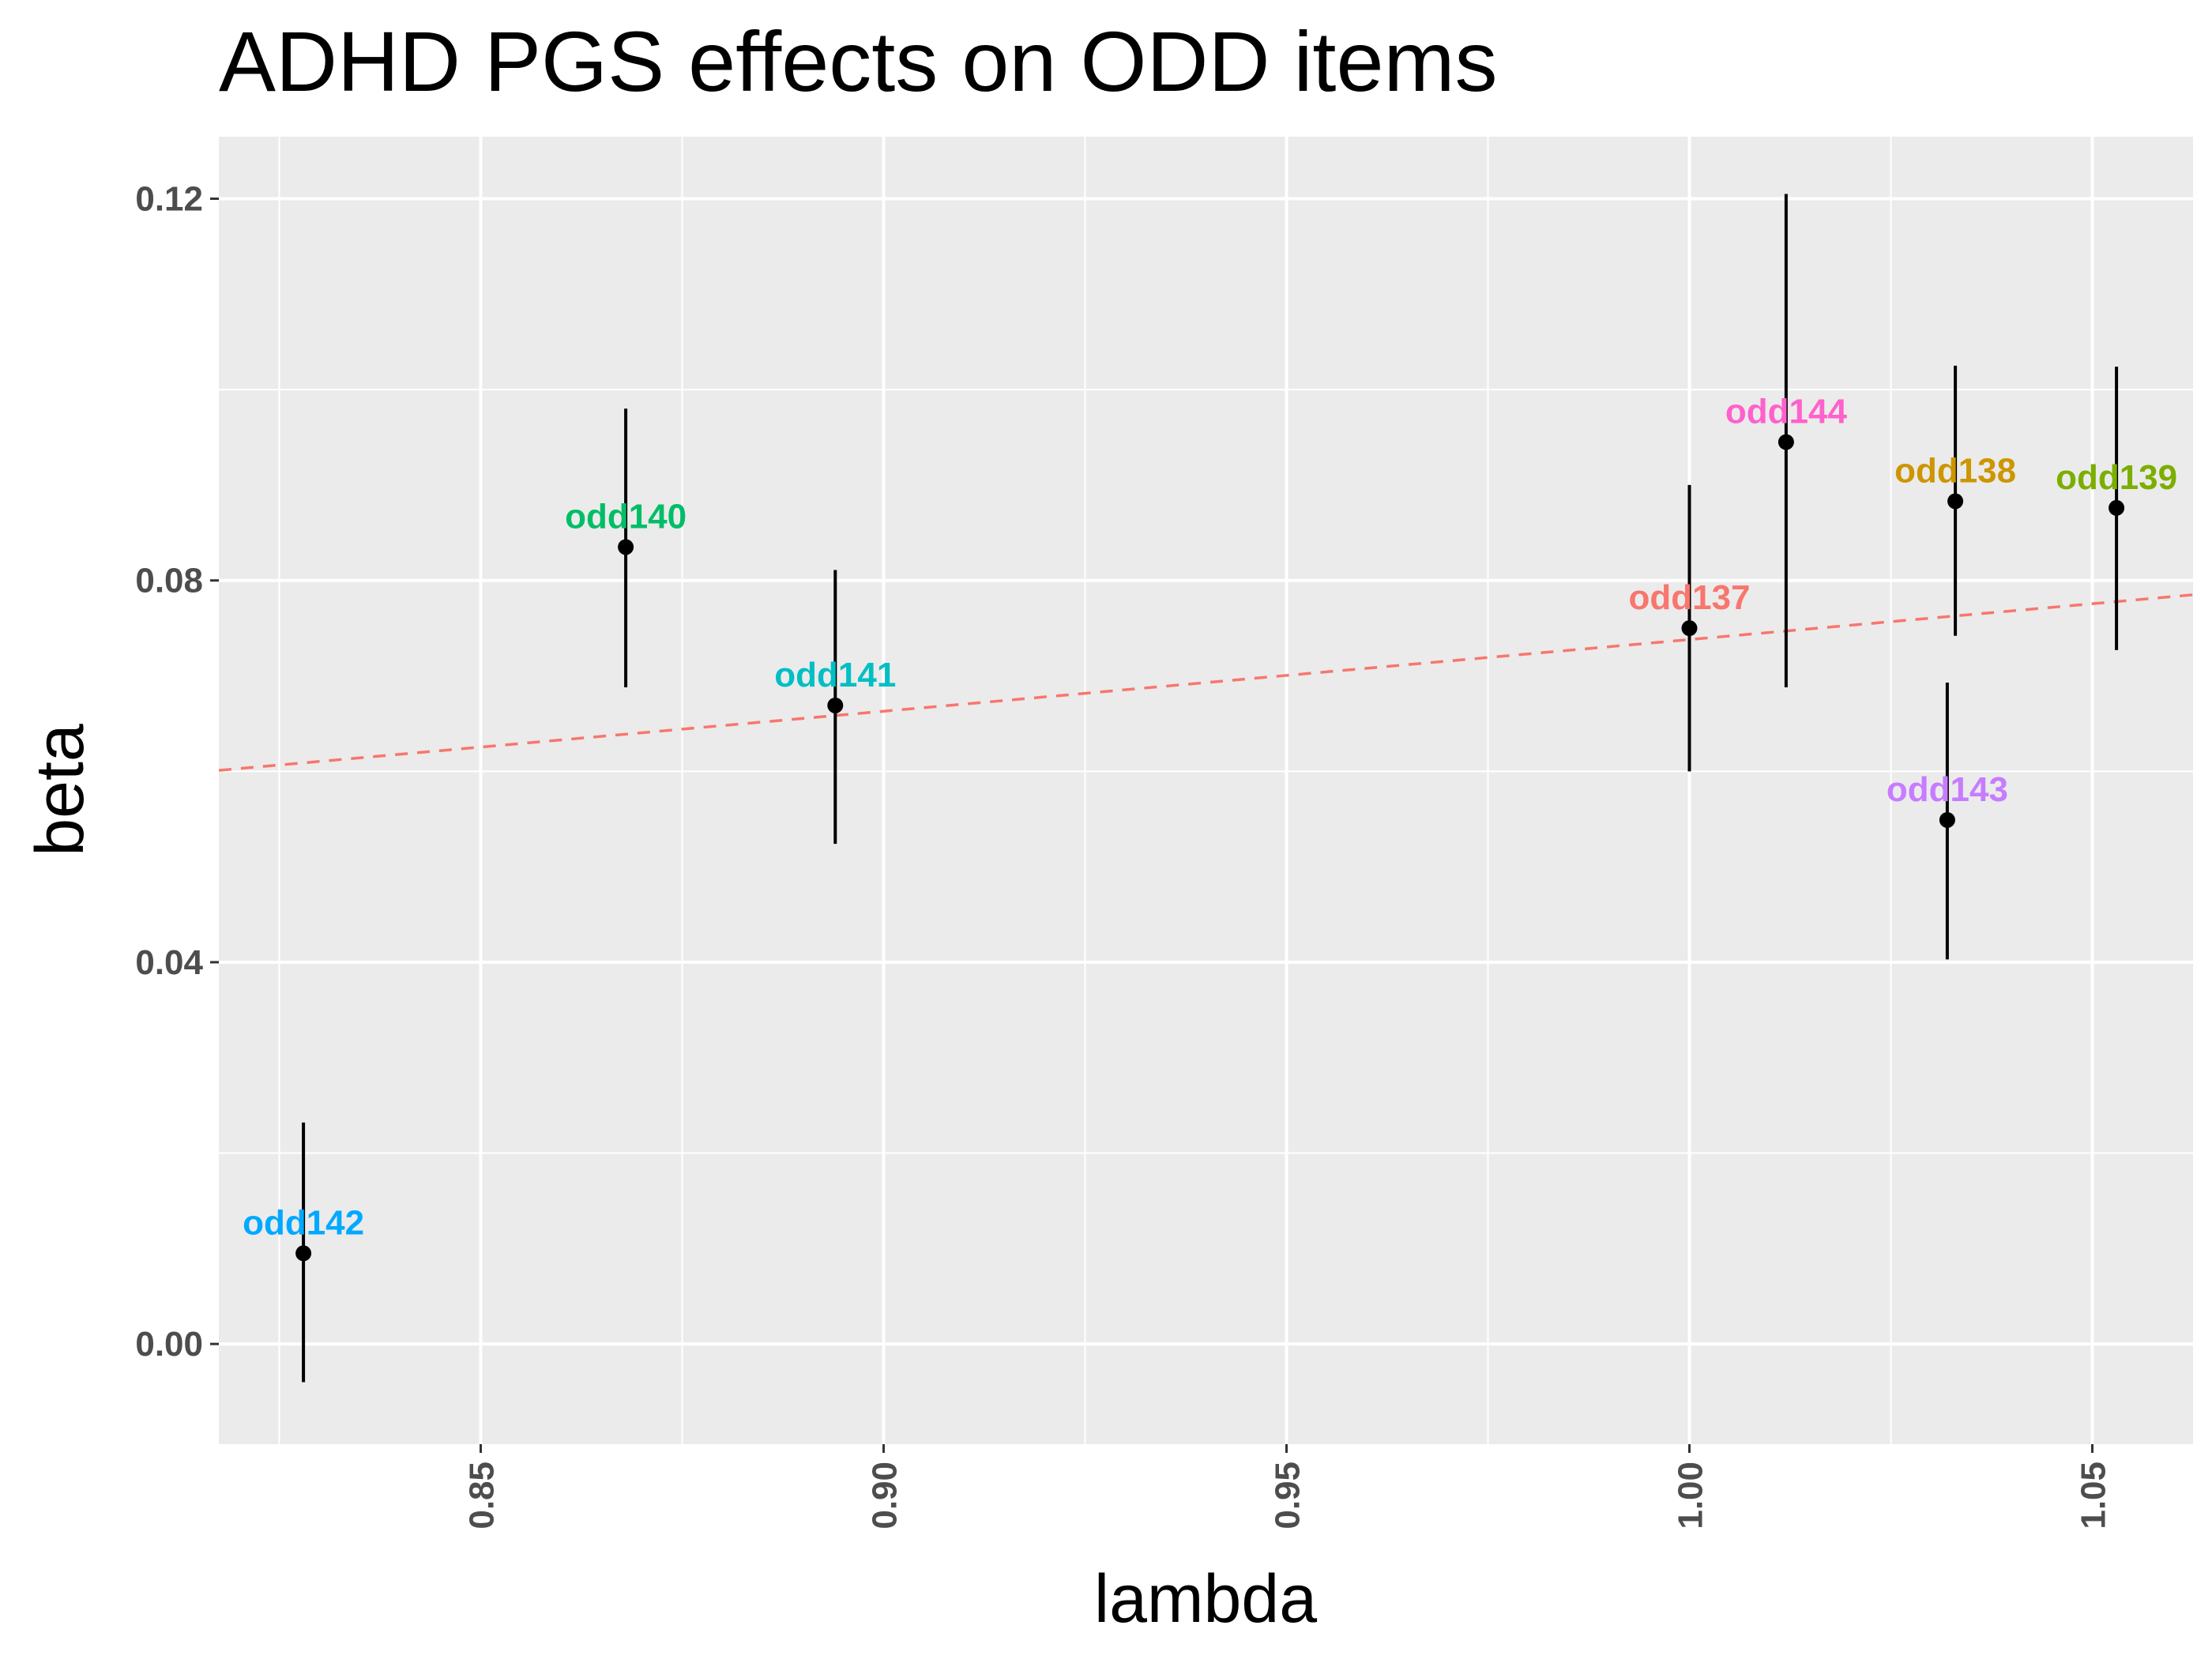 The height and width of the screenshot is (1663, 2212). Describe the element at coordinates (1691, 1495) in the screenshot. I see `x-tick-label: 1.00` at that location.